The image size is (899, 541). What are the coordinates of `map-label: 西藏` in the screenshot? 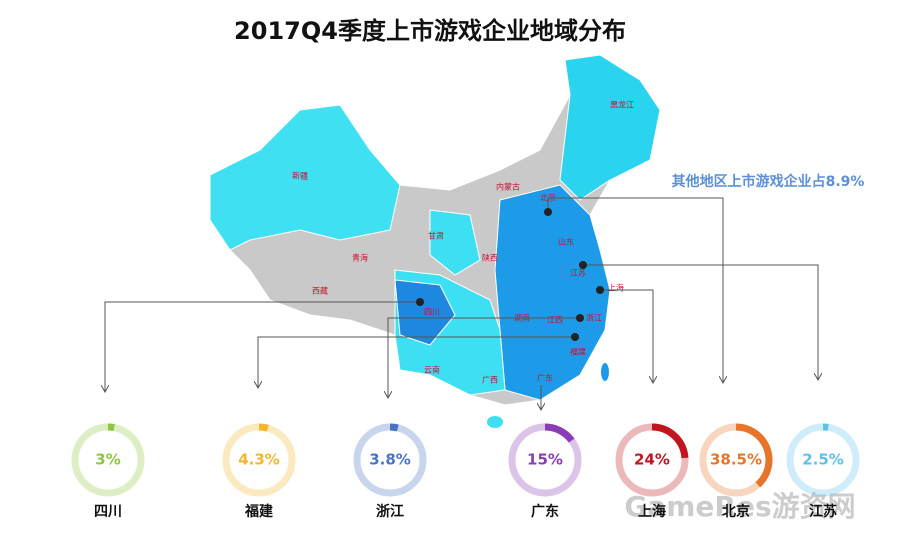 It's located at (320, 291).